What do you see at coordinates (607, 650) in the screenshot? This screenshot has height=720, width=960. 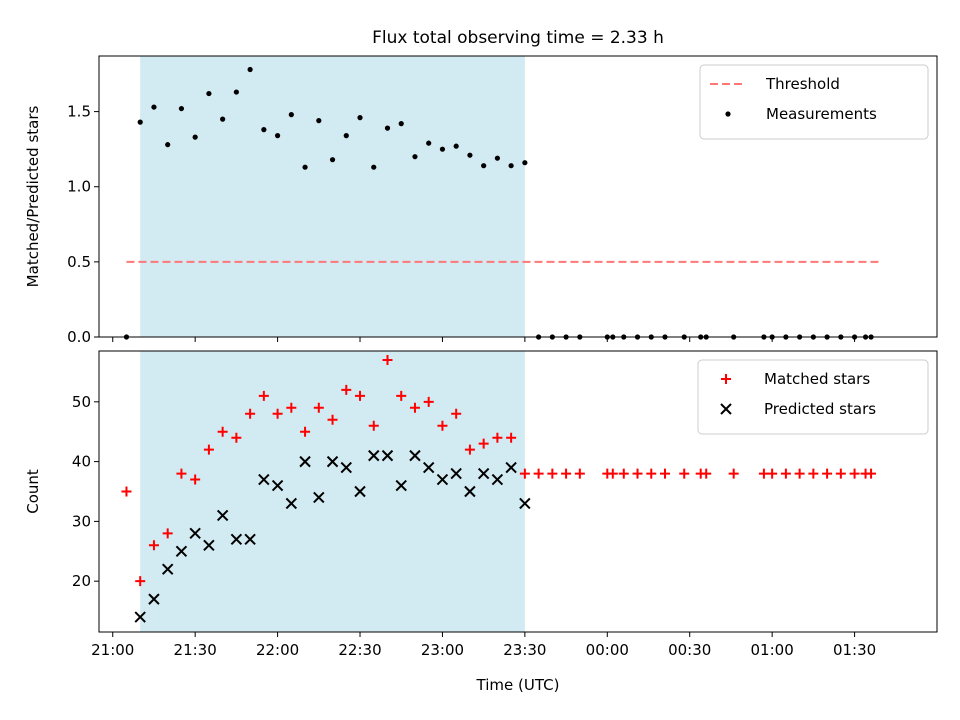 I see `x-tick-label: 00:00` at bounding box center [607, 650].